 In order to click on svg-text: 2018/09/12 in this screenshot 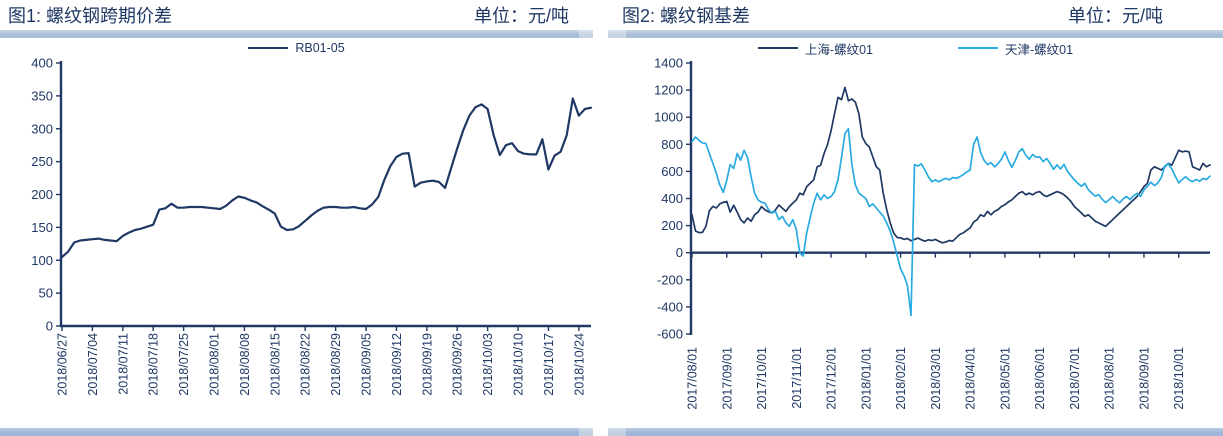, I will do `click(397, 364)`.